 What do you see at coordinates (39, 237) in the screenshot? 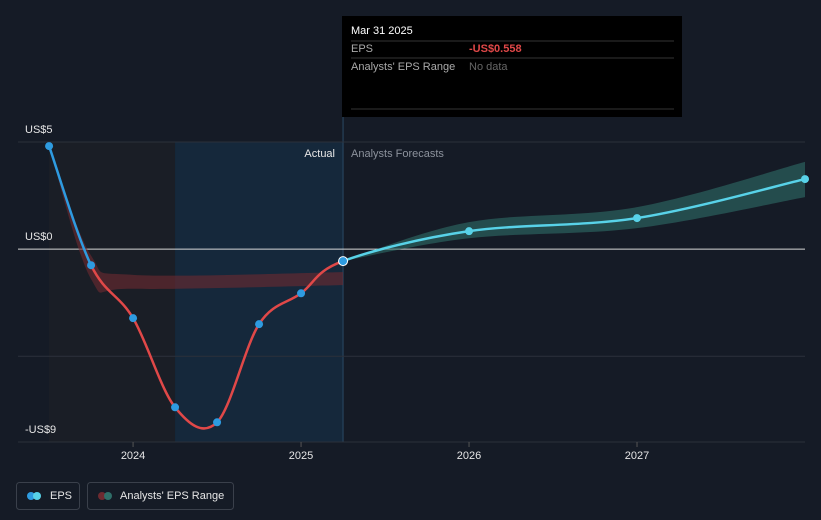
I see `y-tick-label: US$0` at bounding box center [39, 237].